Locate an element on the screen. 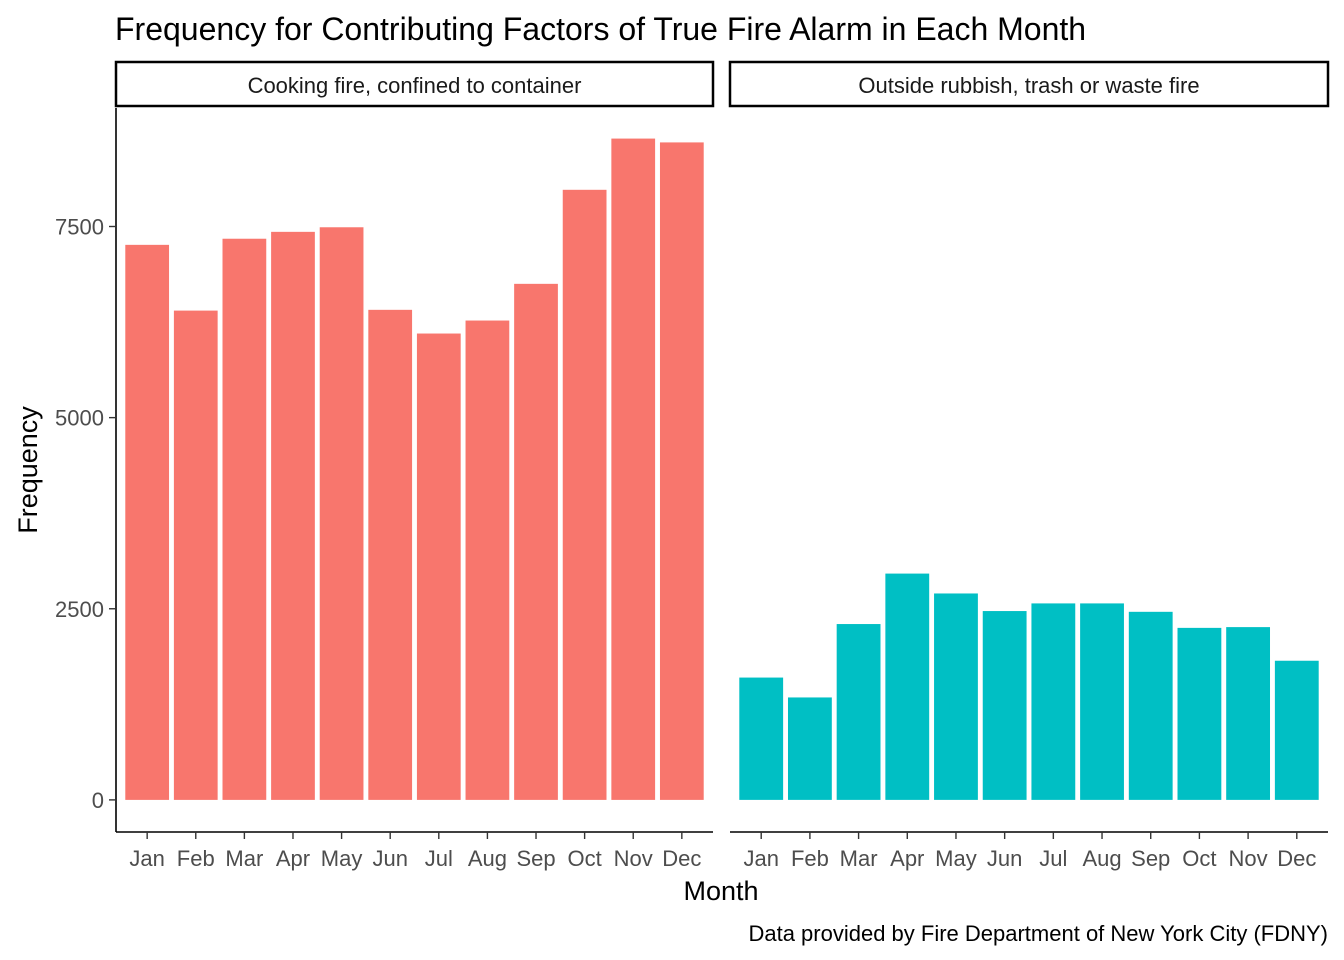  facet-strip-label: Outside rubbish, trash or waste fire is located at coordinates (1028, 85).